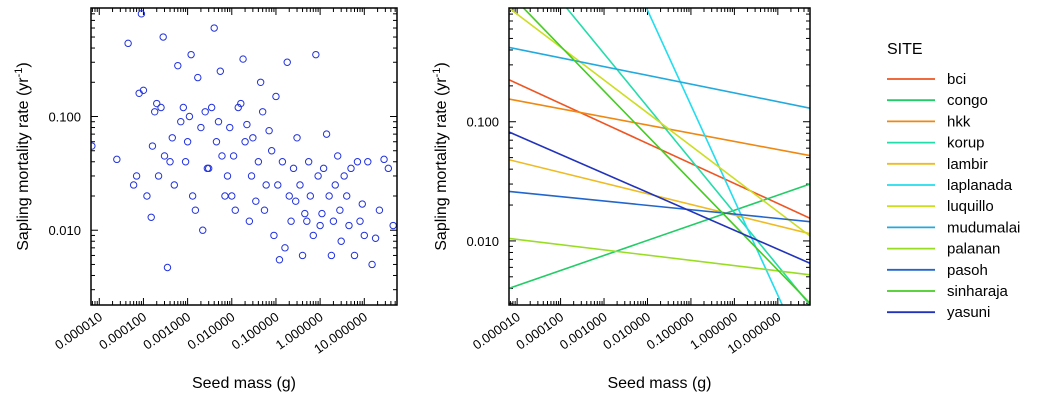 This screenshot has width=1037, height=396. I want to click on legend-label-mudumalai: mudumalai, so click(983, 227).